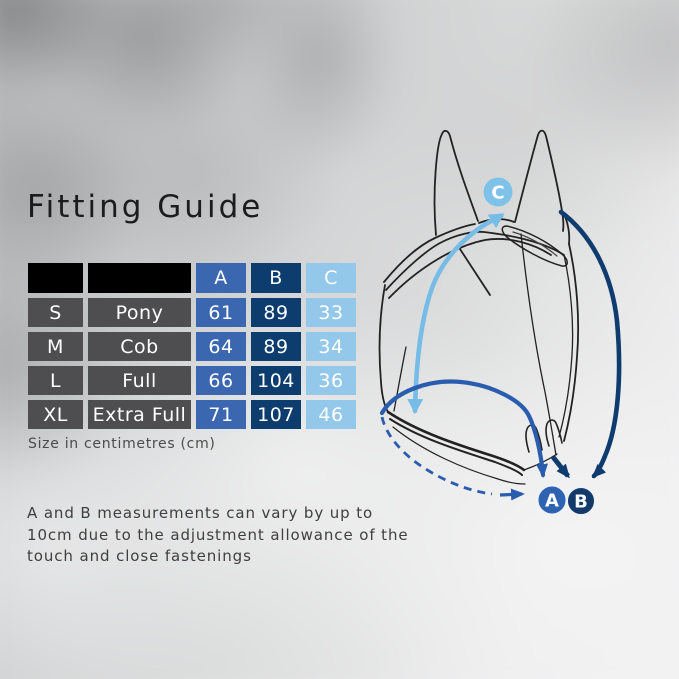  I want to click on badge-c-label: C, so click(497, 193).